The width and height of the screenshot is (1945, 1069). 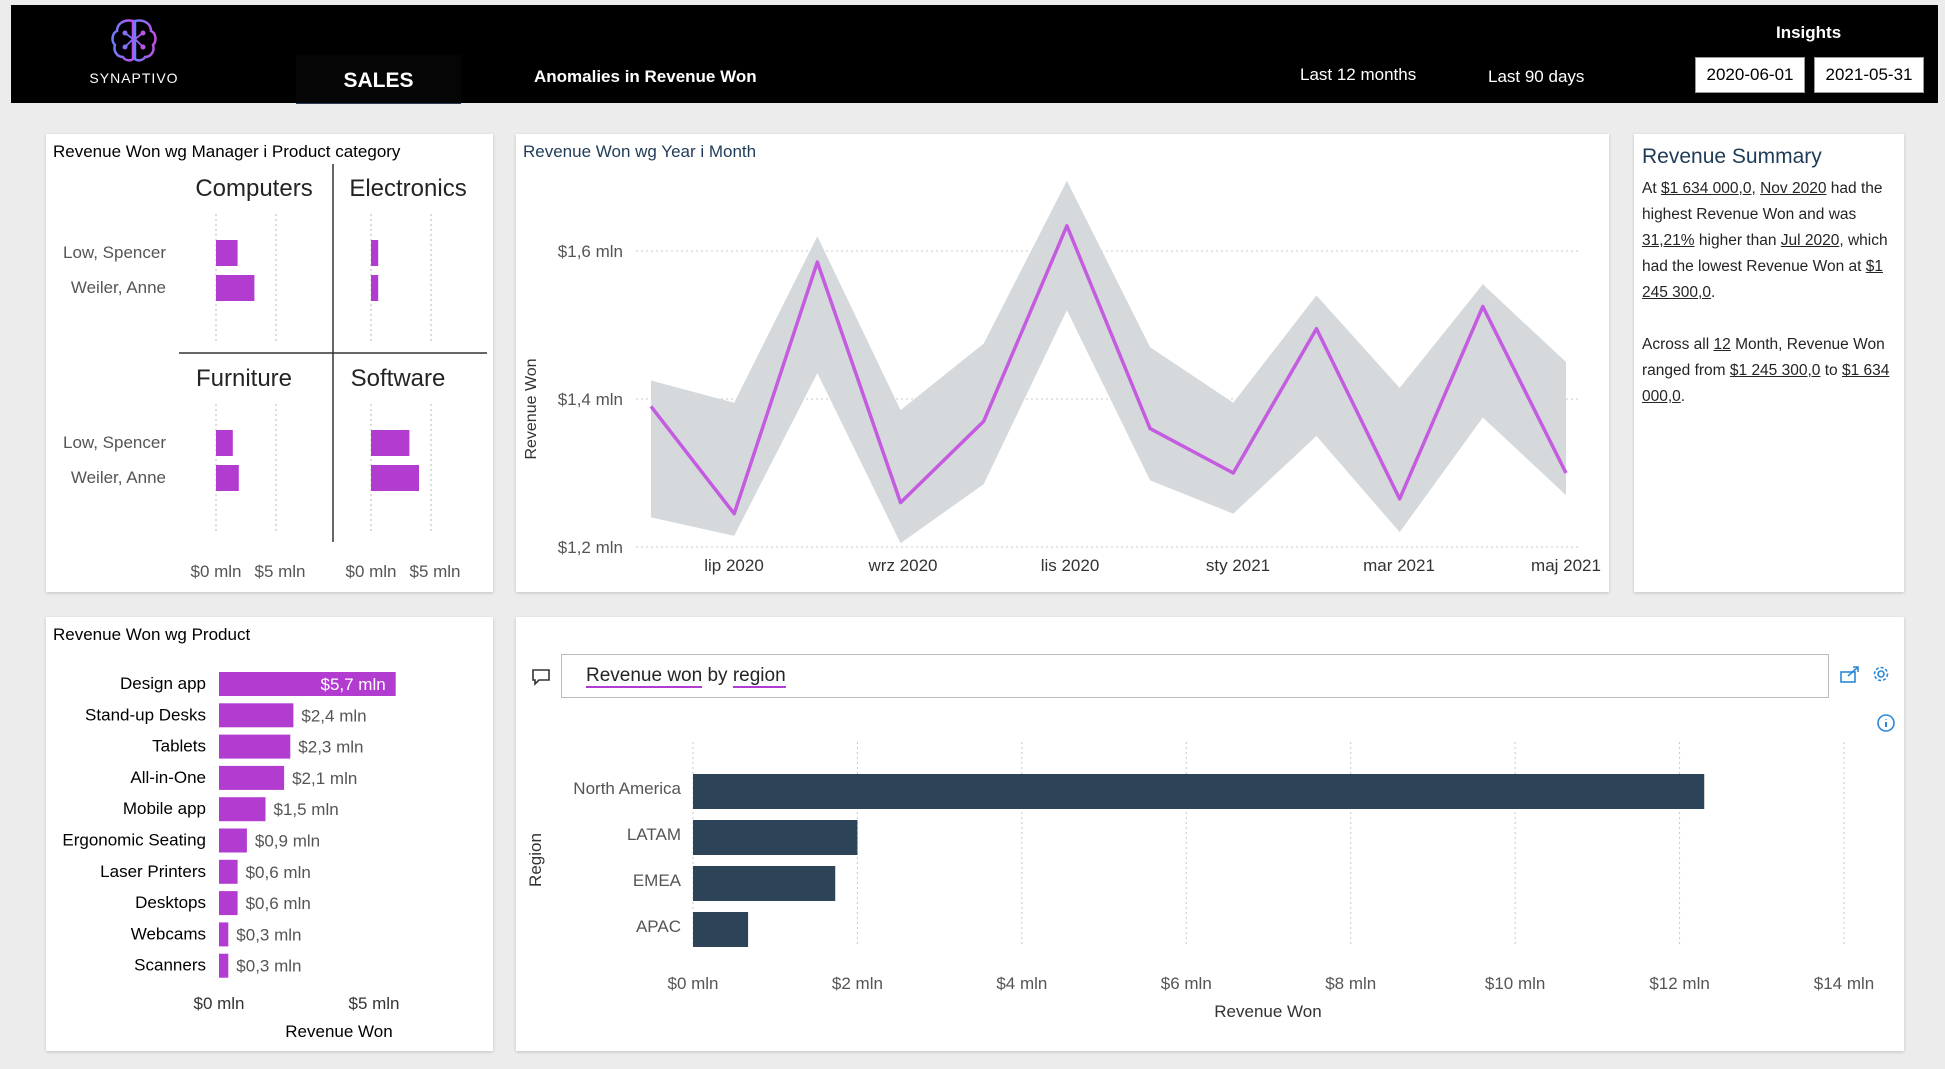 What do you see at coordinates (1515, 983) in the screenshot?
I see `x-tick-label: $10 mln` at bounding box center [1515, 983].